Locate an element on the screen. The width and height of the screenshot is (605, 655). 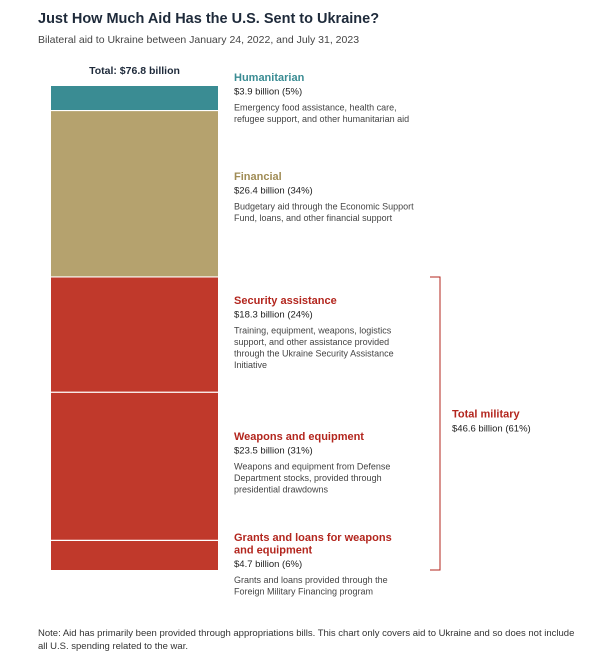
segment-label: Weapons and equipment is located at coordinates (299, 437).